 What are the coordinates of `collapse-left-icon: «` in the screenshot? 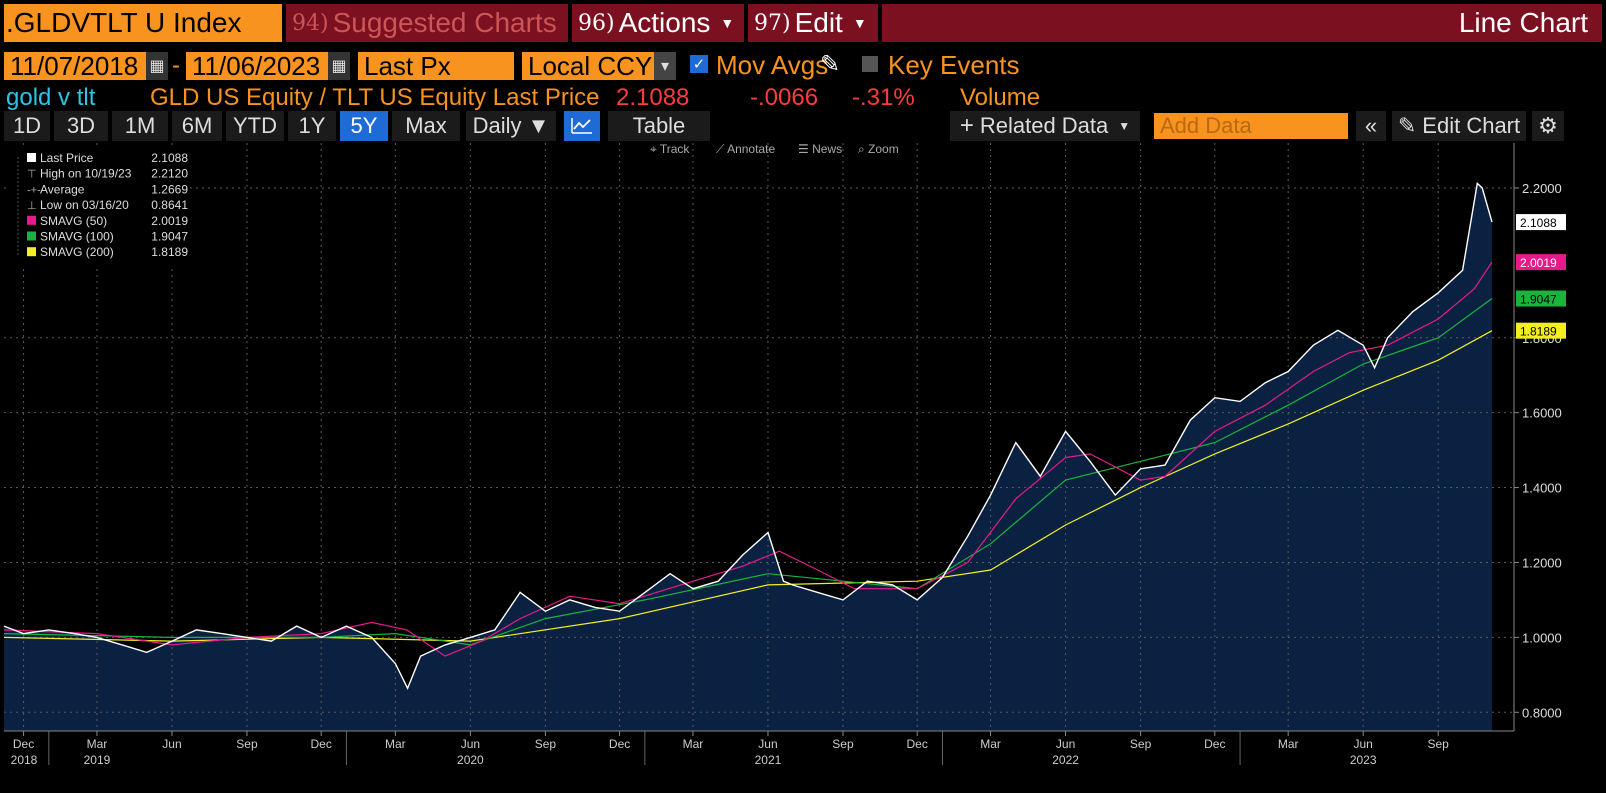 It's located at (1371, 126).